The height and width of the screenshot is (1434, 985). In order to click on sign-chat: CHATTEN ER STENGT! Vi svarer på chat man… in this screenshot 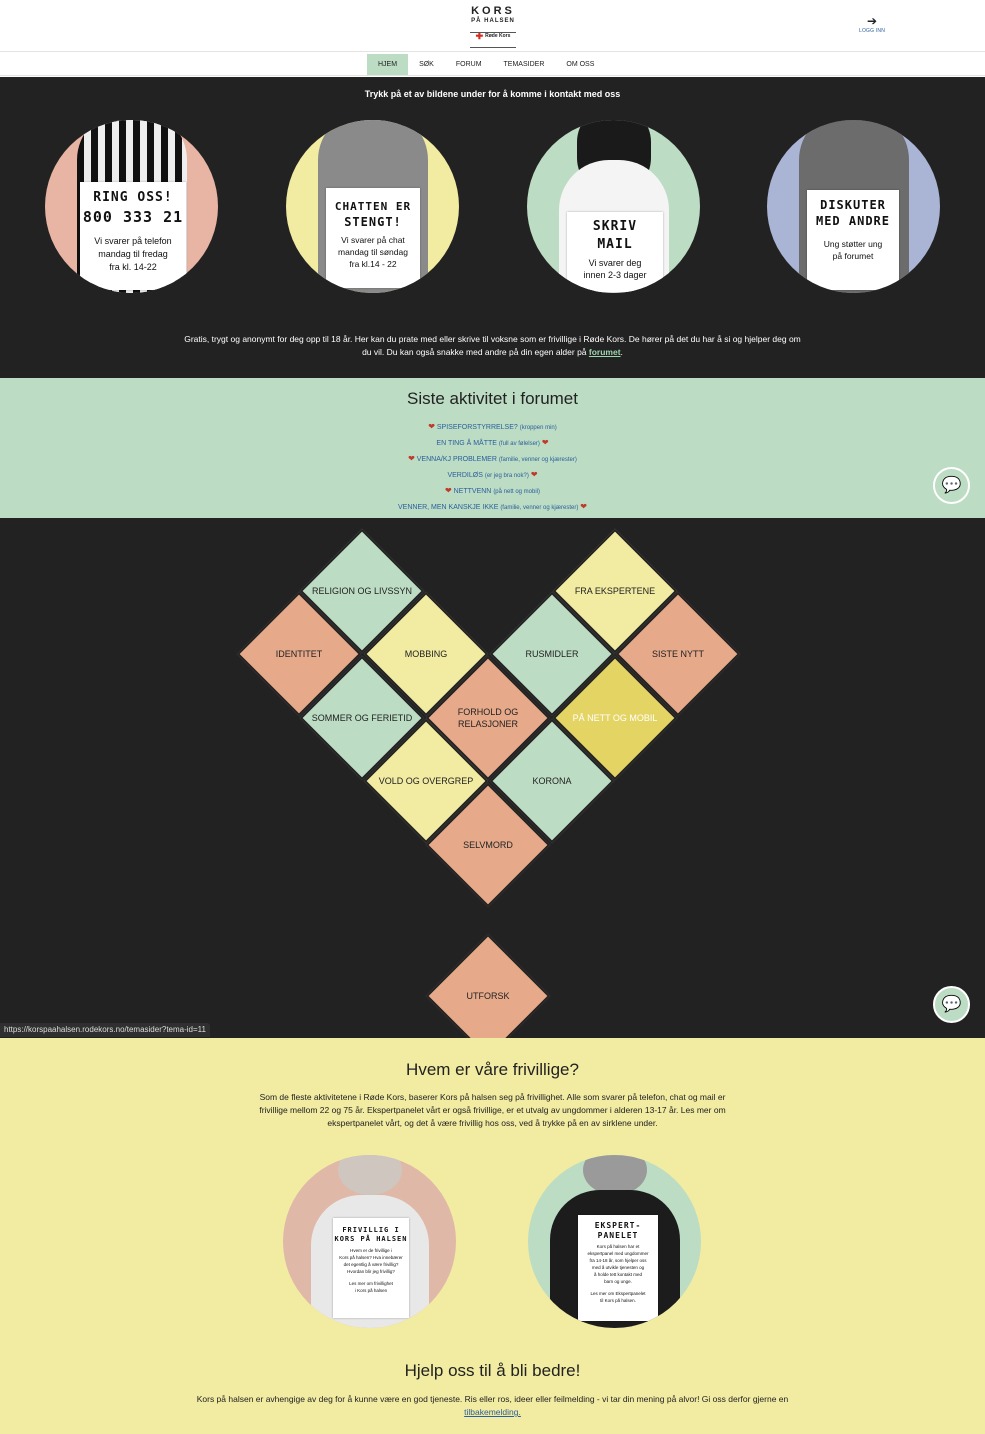, I will do `click(373, 238)`.